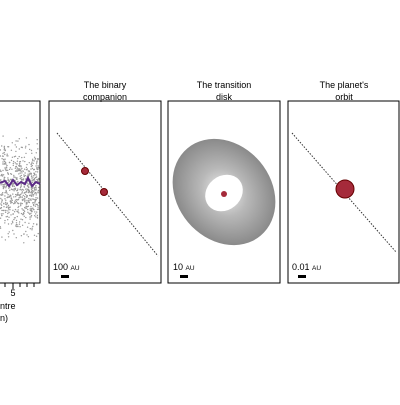  Describe the element at coordinates (316, 268) in the screenshot. I see `scale-unit: AU` at that location.